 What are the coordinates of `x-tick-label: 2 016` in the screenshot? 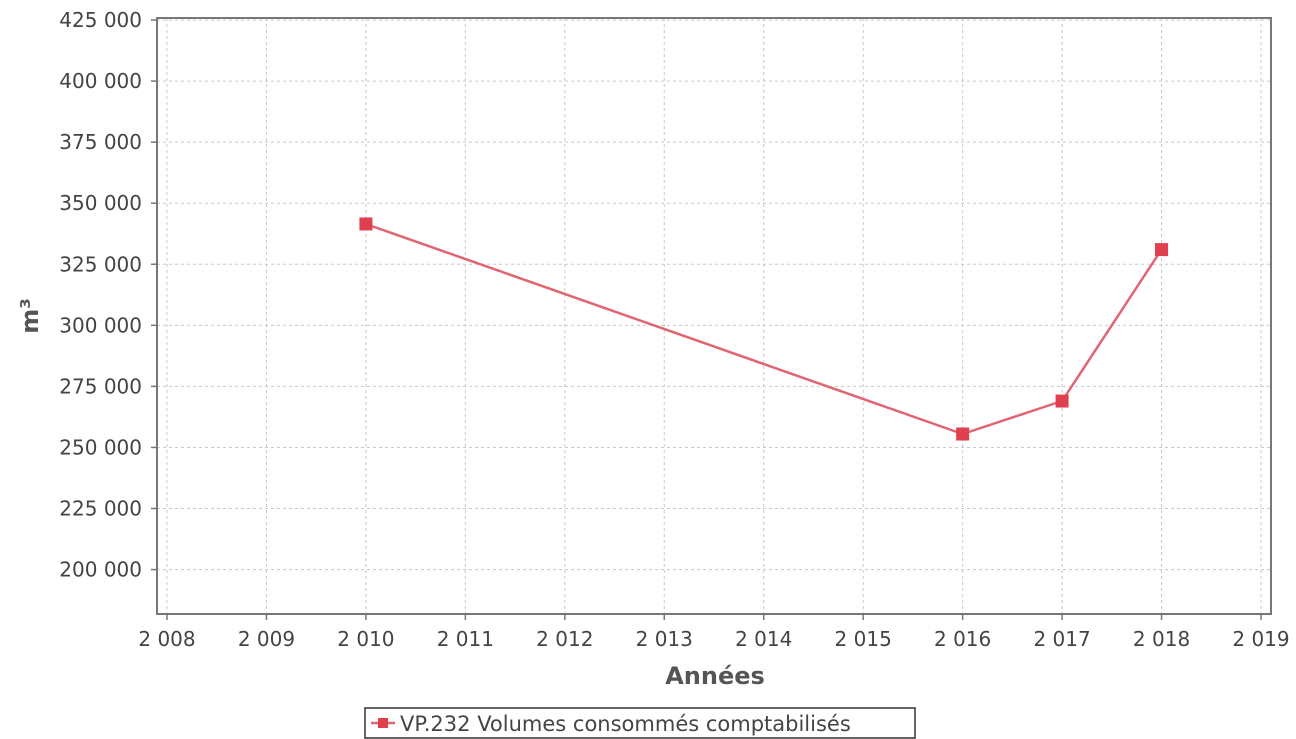 It's located at (962, 639).